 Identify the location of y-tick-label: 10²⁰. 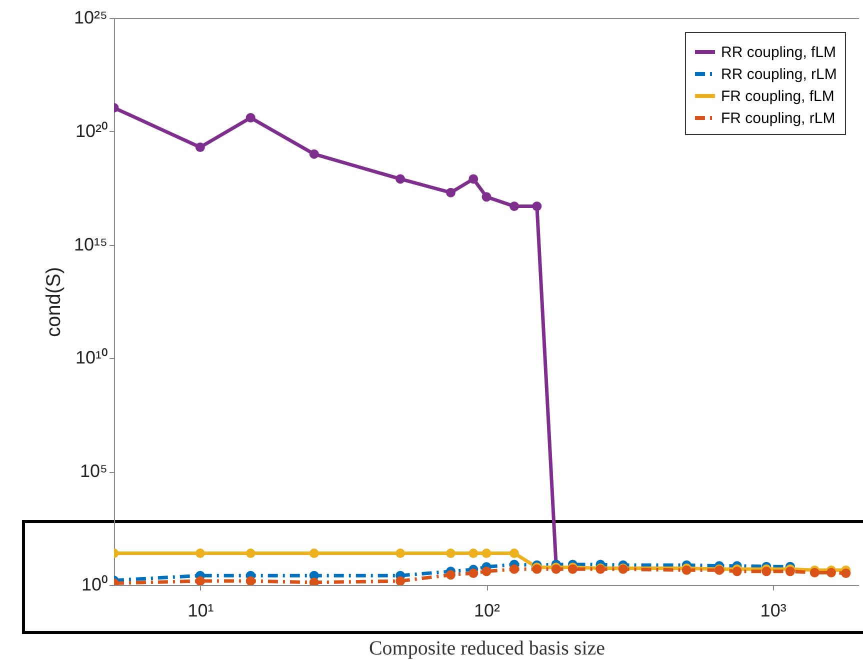
(91, 130).